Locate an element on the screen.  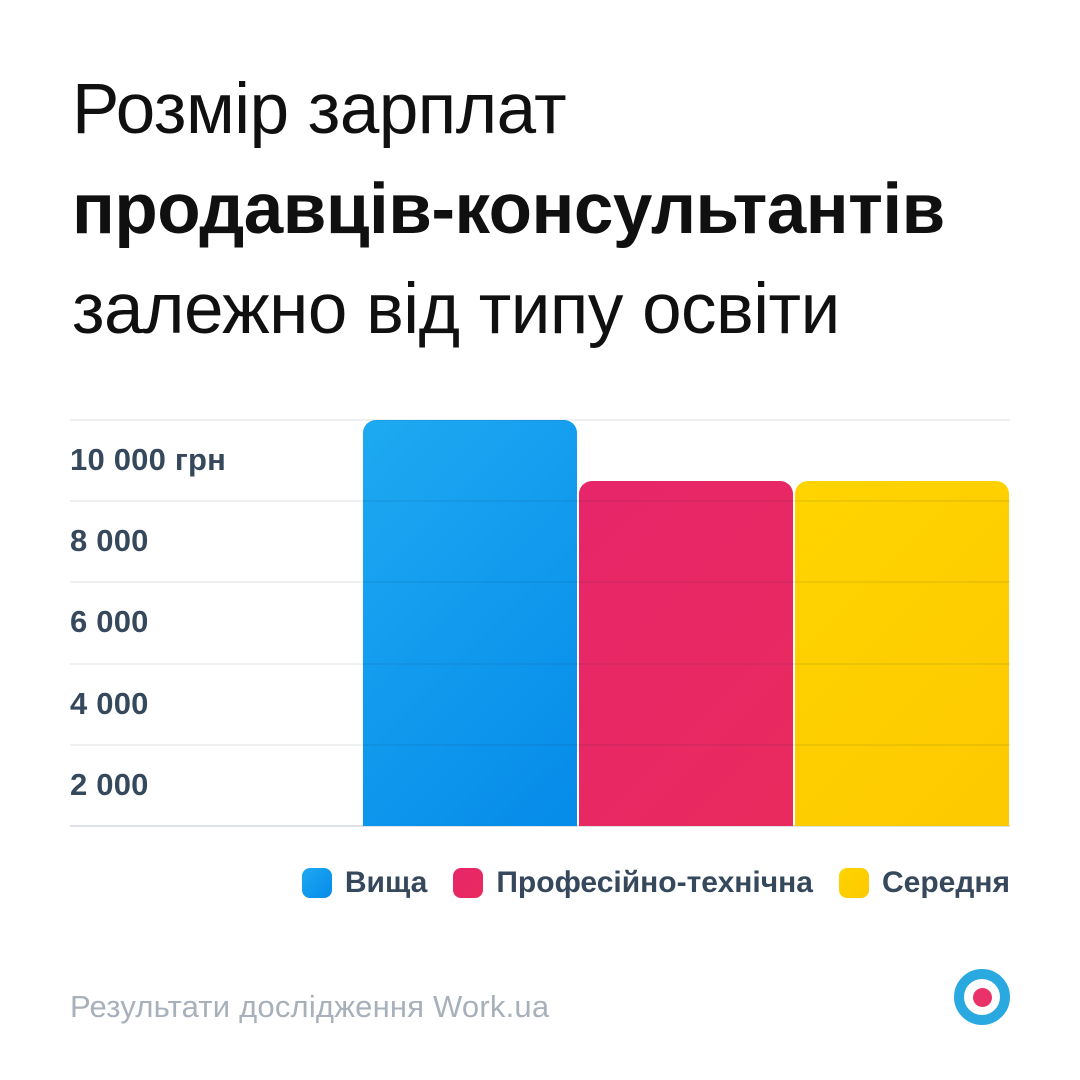
legend-item-vyshcha: Вища is located at coordinates (364, 883).